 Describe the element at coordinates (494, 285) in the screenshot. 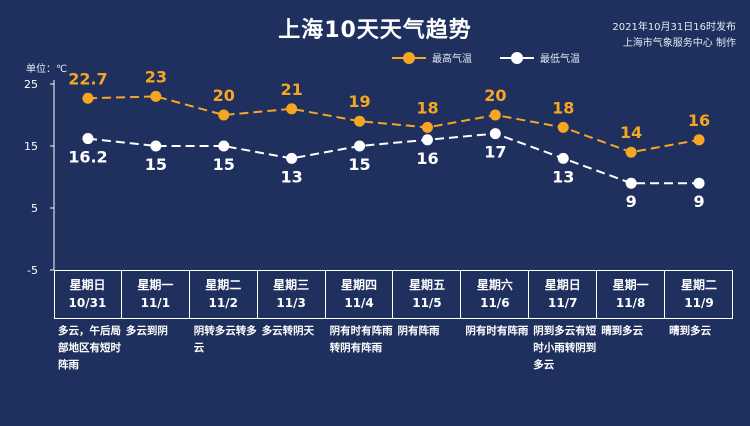

I see `weekday-label: 星期六` at that location.